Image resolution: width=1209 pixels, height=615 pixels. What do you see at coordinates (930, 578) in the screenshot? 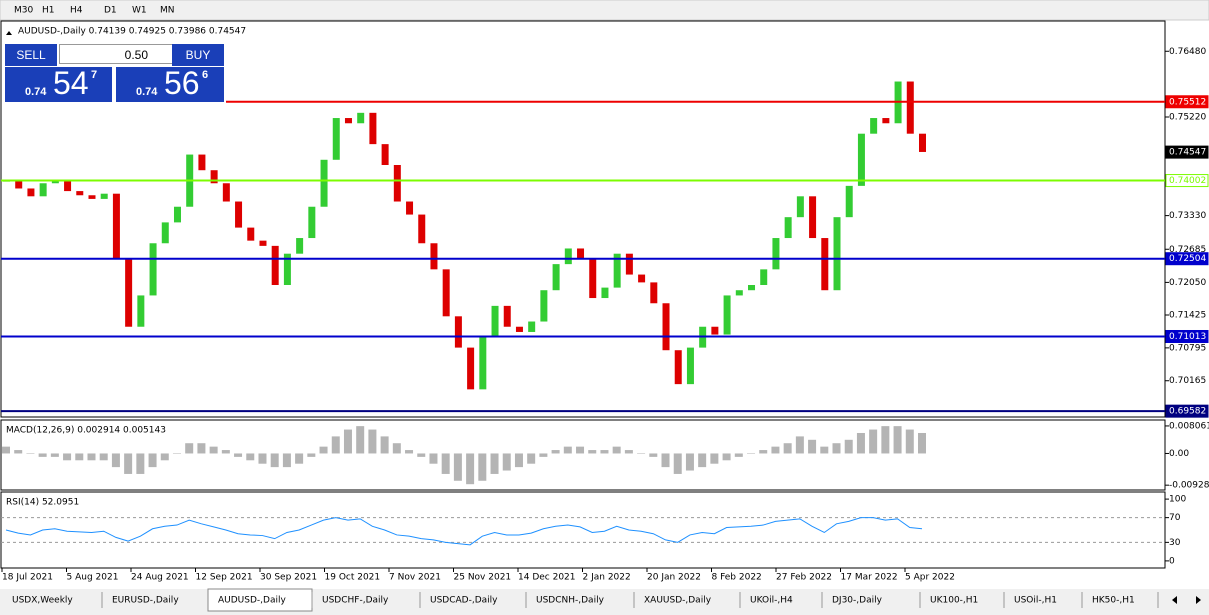
I see `x-tick-label: 5 Apr 2022` at bounding box center [930, 578].